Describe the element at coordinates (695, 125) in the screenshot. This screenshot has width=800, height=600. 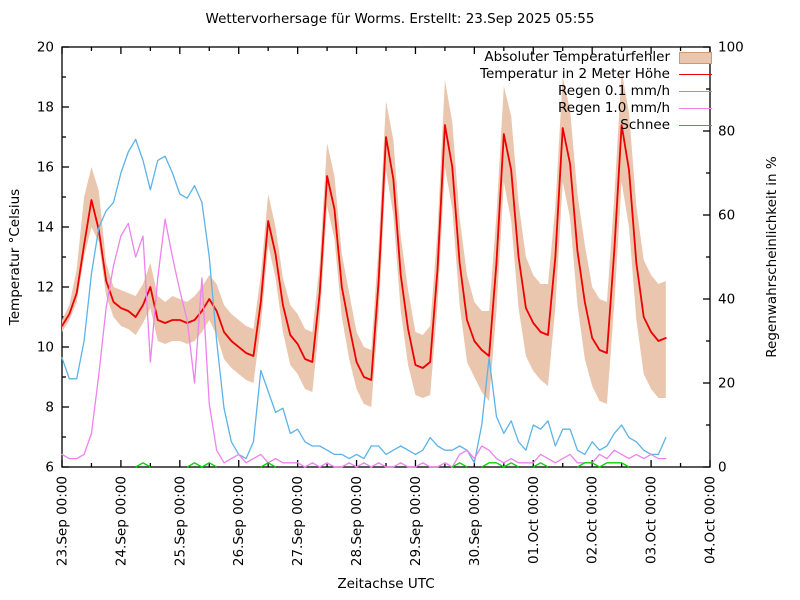
I see `snow-line-swatch` at that location.